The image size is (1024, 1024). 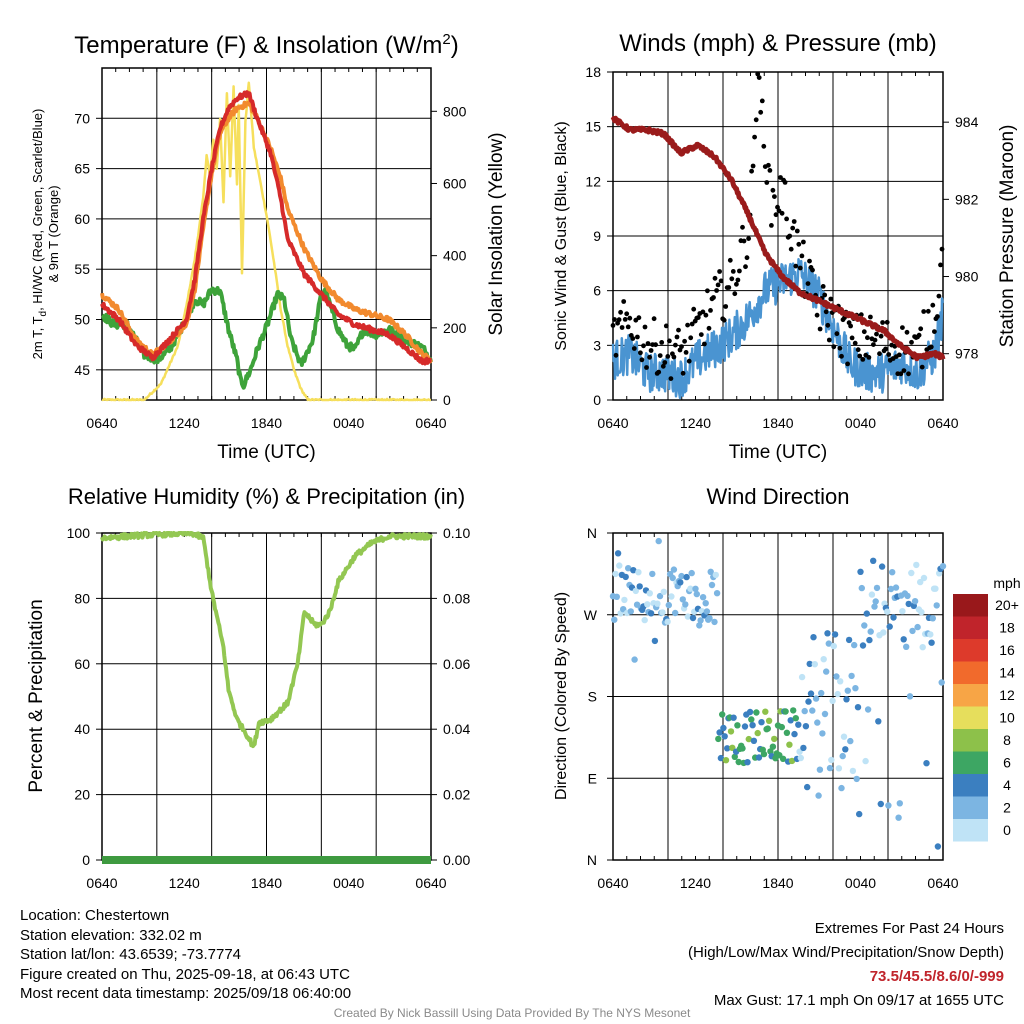 I want to click on speed-legend-label: 2, so click(x=1007, y=808).